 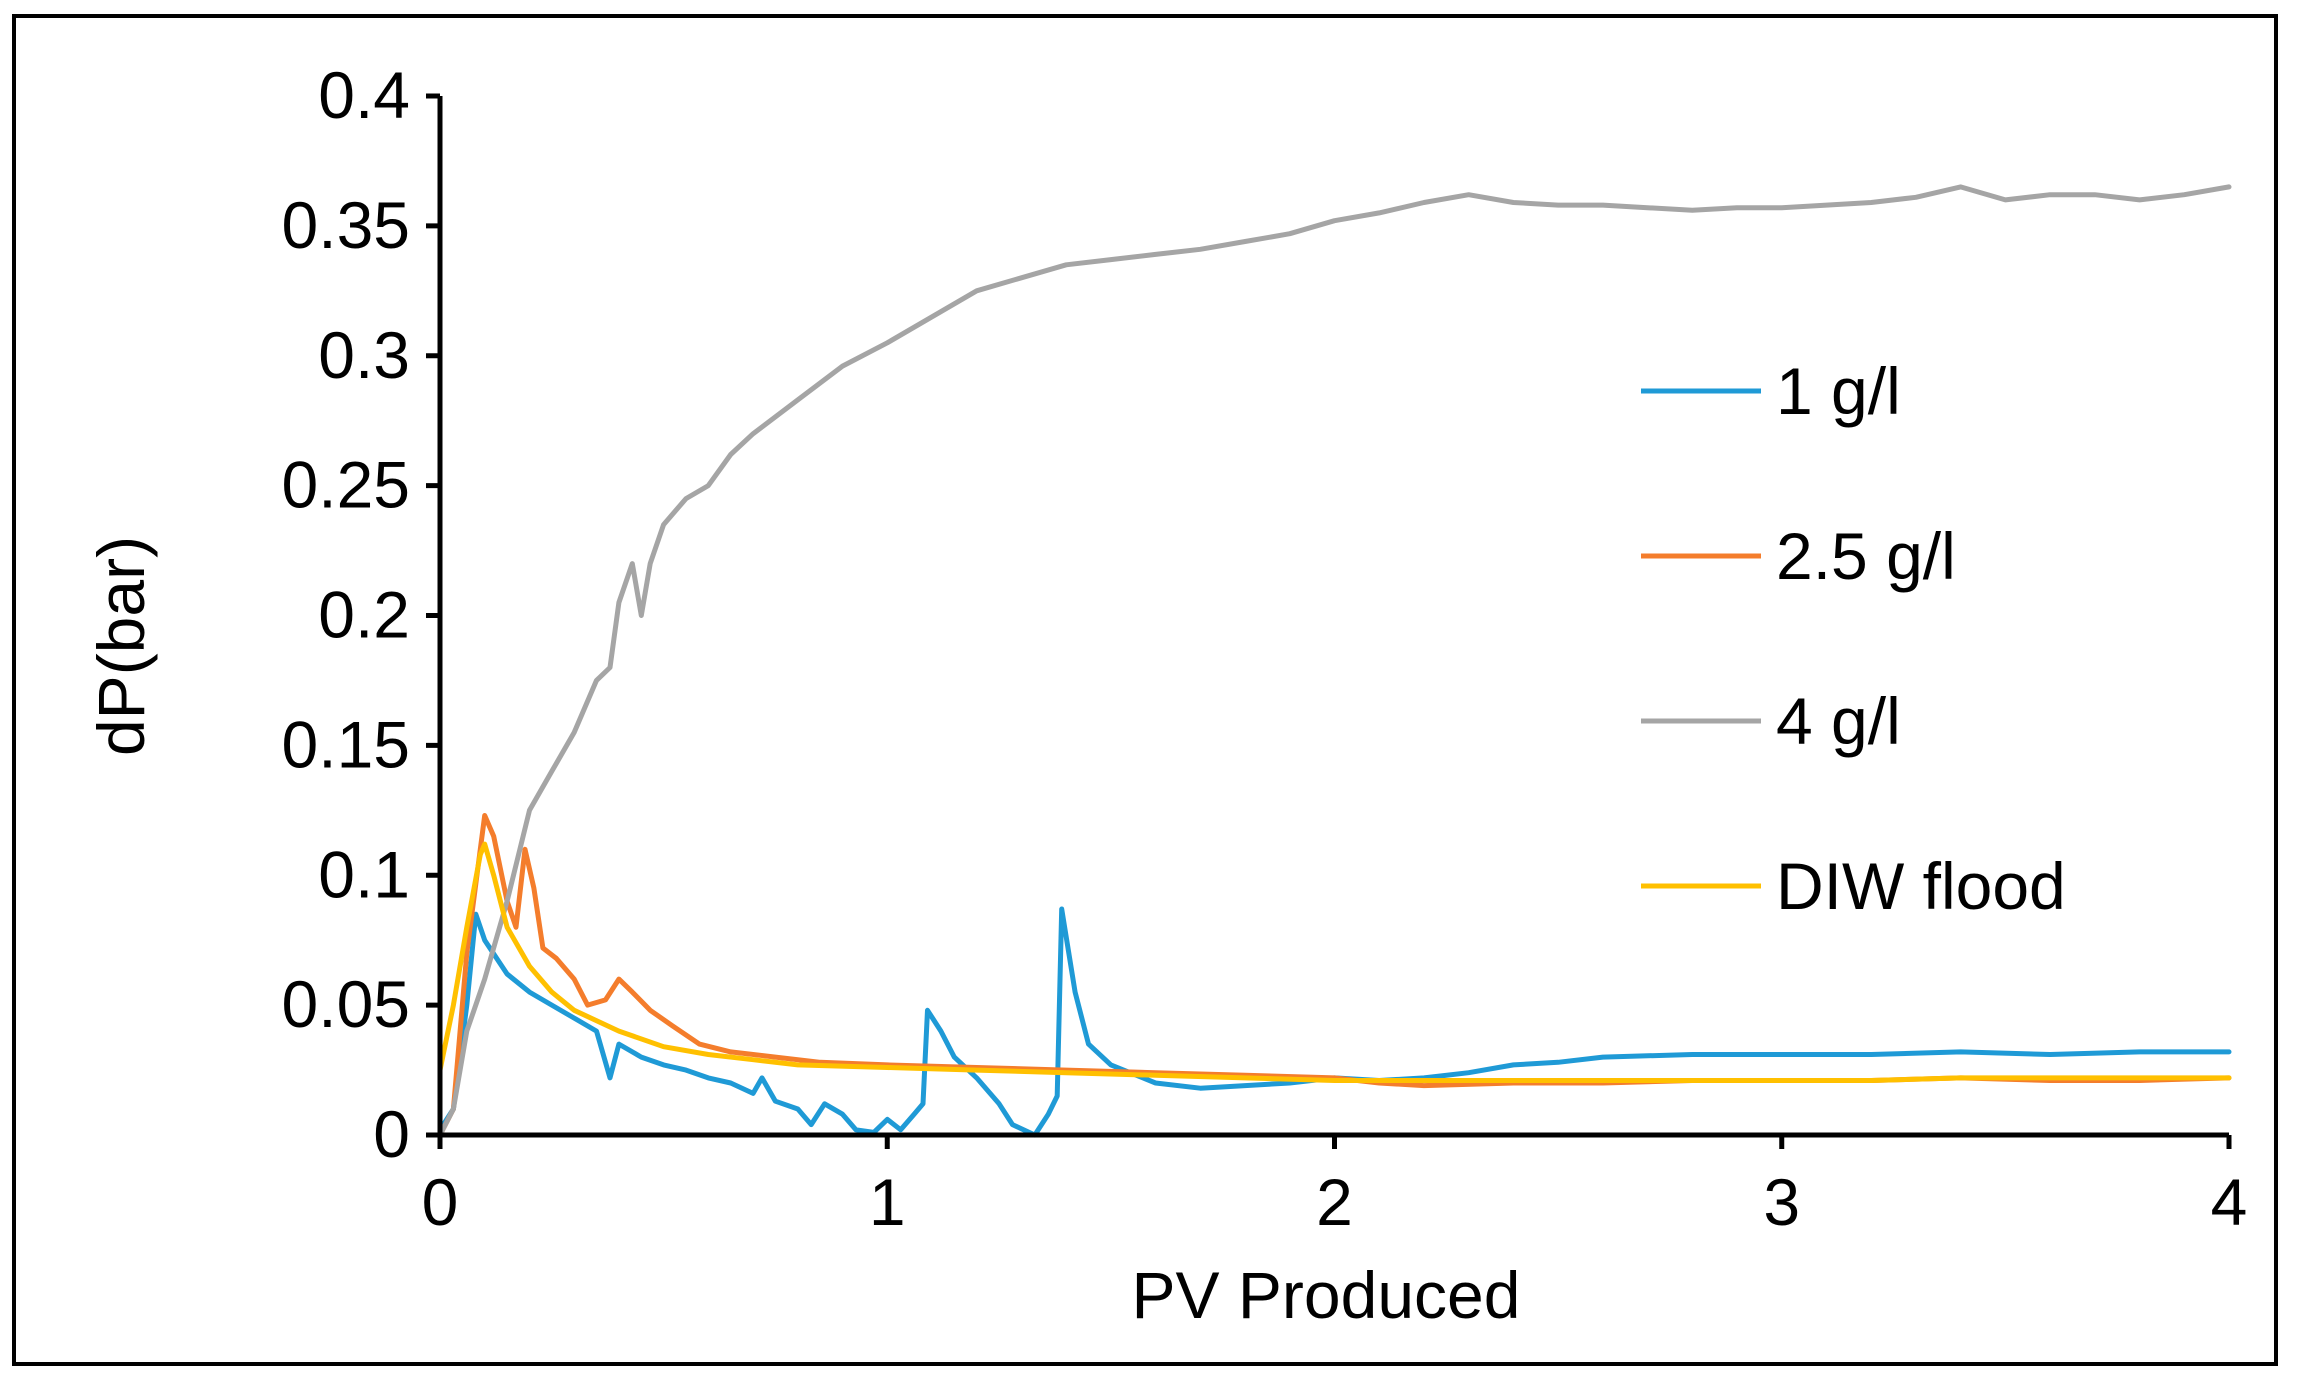 What do you see at coordinates (346, 744) in the screenshot?
I see `y-tick-label: 0.15` at bounding box center [346, 744].